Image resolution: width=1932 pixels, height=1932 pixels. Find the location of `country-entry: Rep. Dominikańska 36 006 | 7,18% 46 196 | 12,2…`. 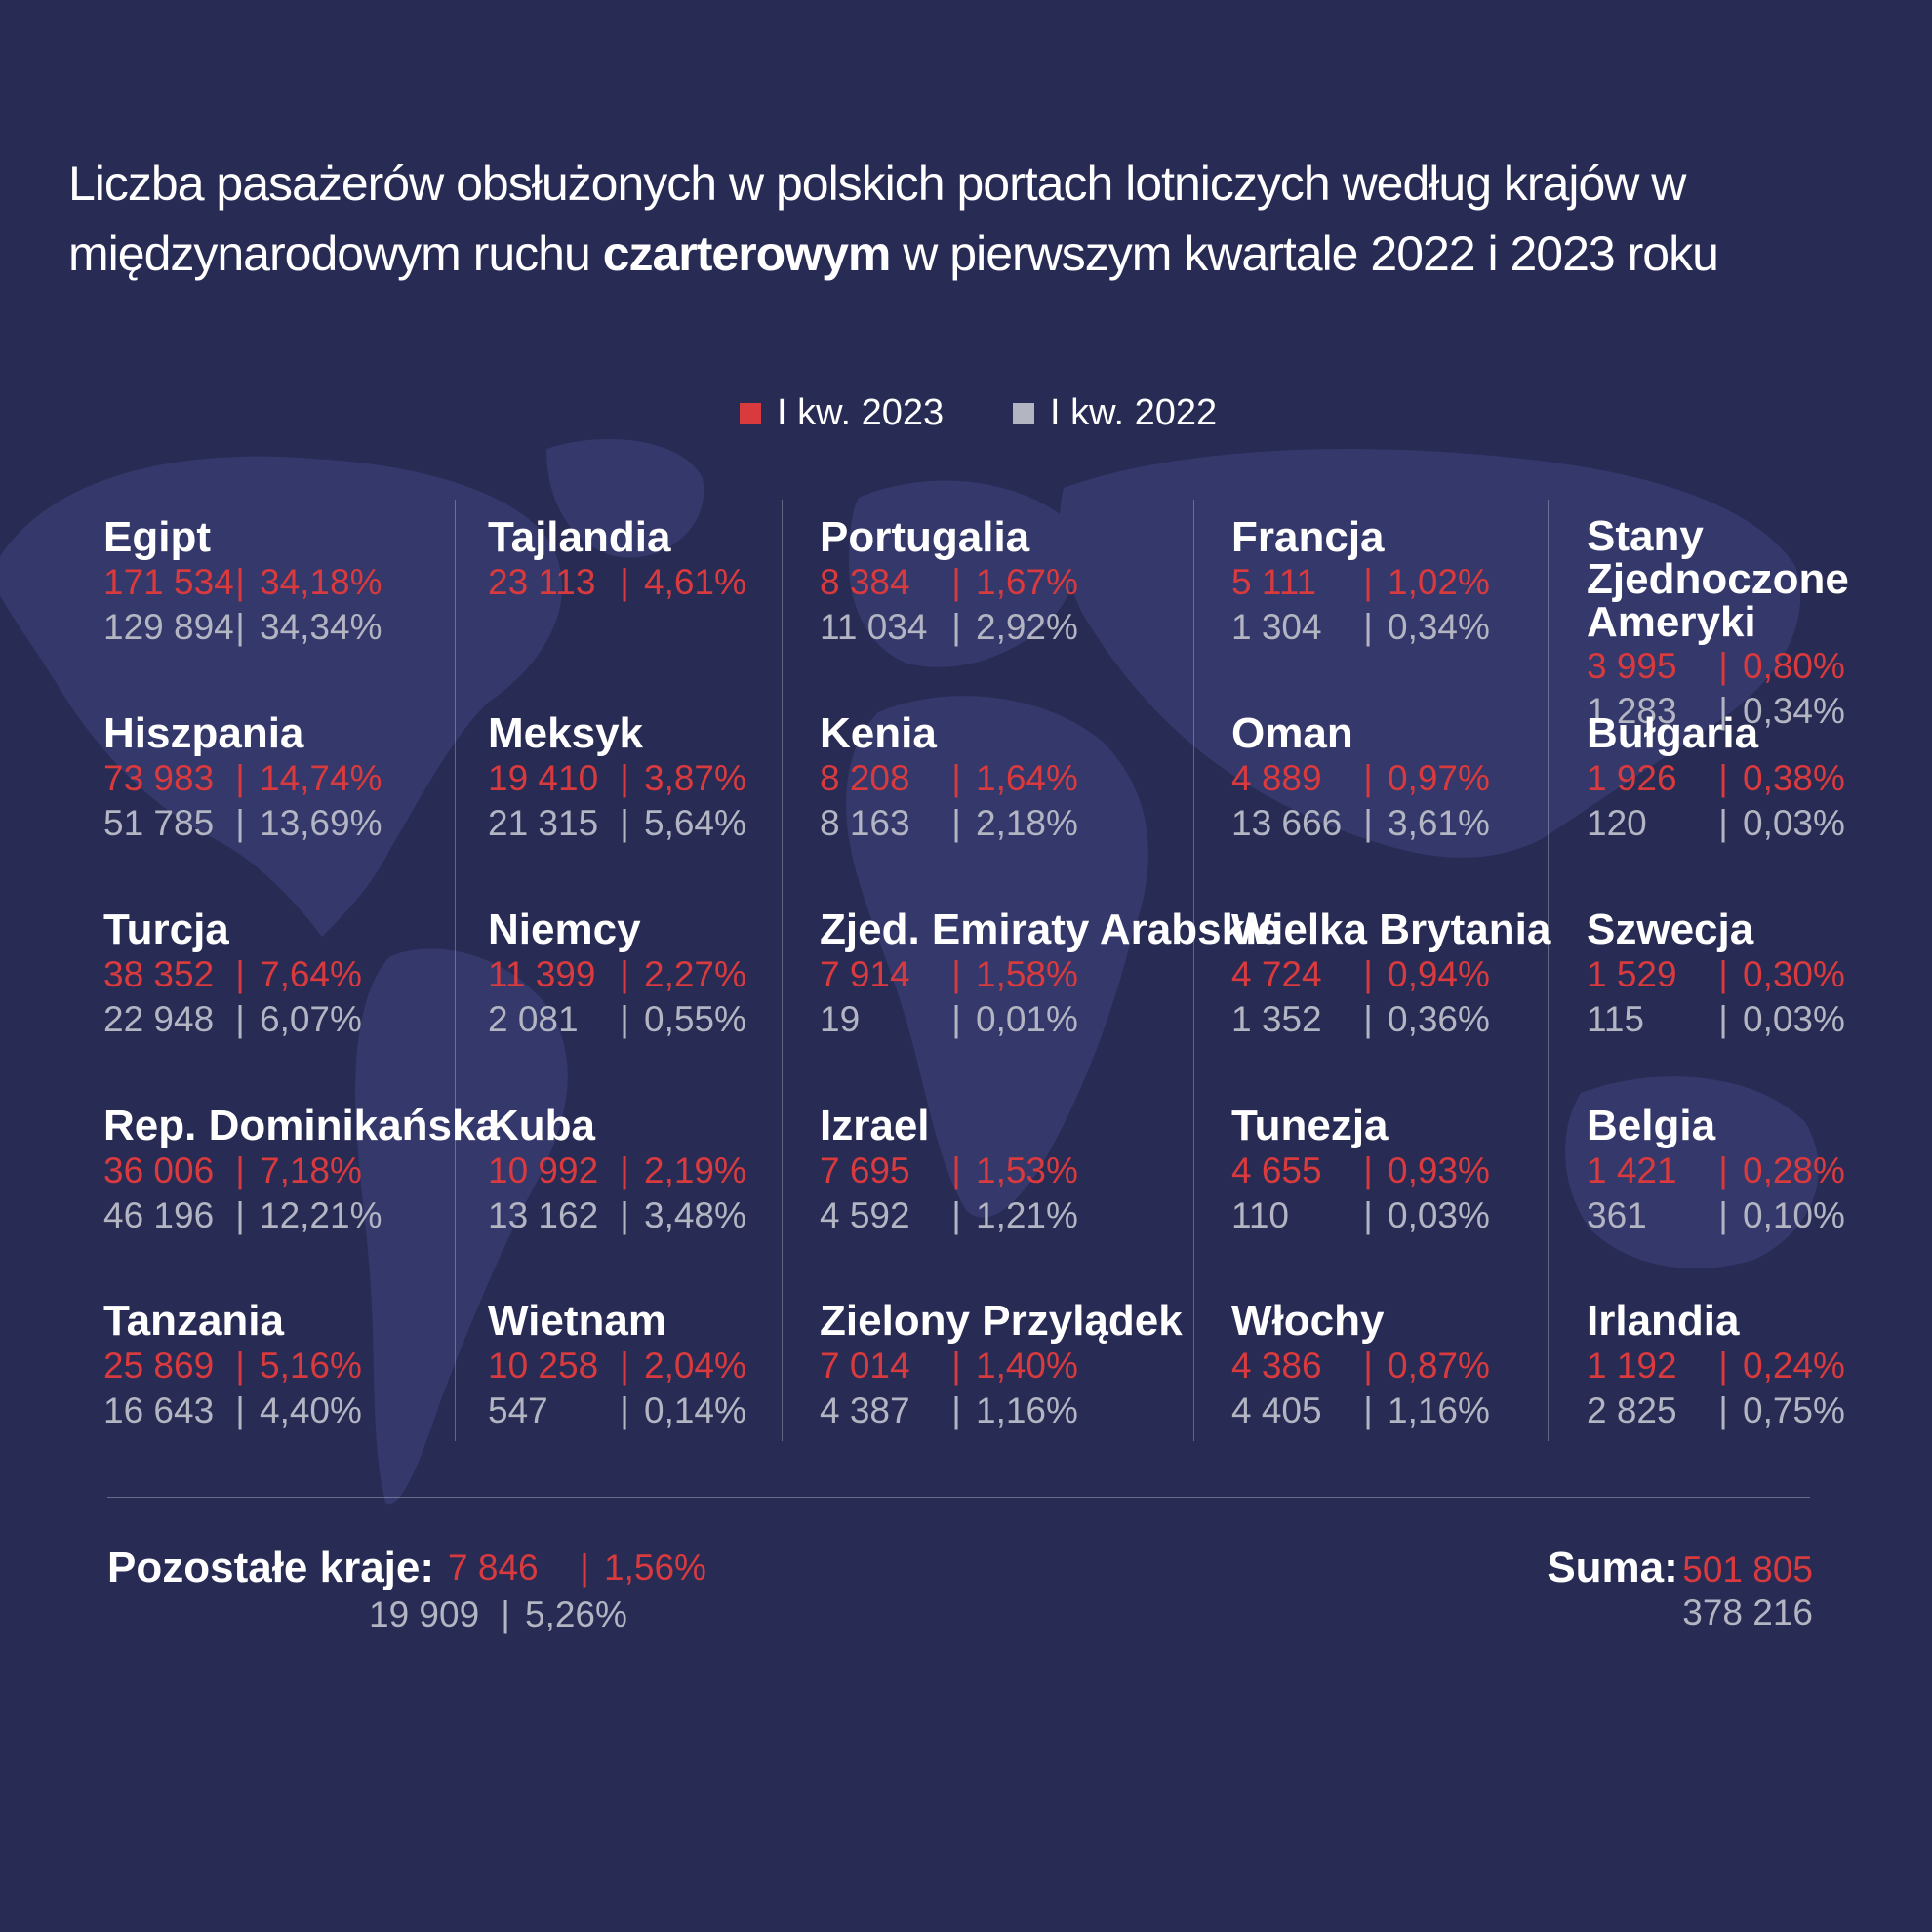

country-entry: Rep. Dominikańska 36 006 | 7,18% 46 196 | 12,2… is located at coordinates (301, 1171).